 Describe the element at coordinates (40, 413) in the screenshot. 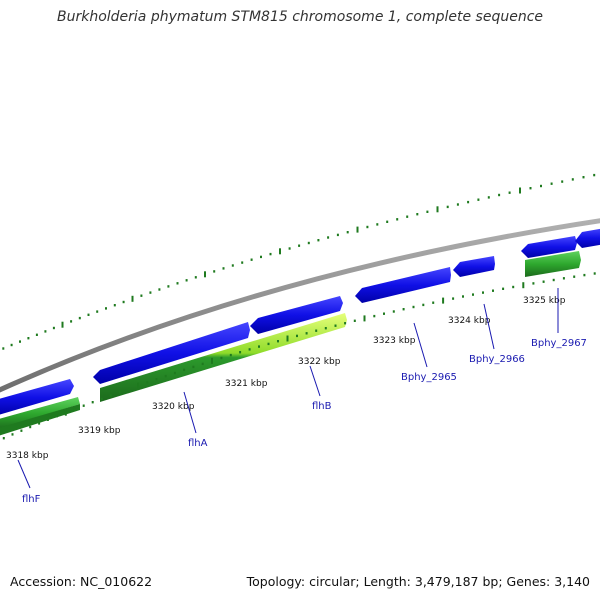

I see `rev-flhF` at that location.